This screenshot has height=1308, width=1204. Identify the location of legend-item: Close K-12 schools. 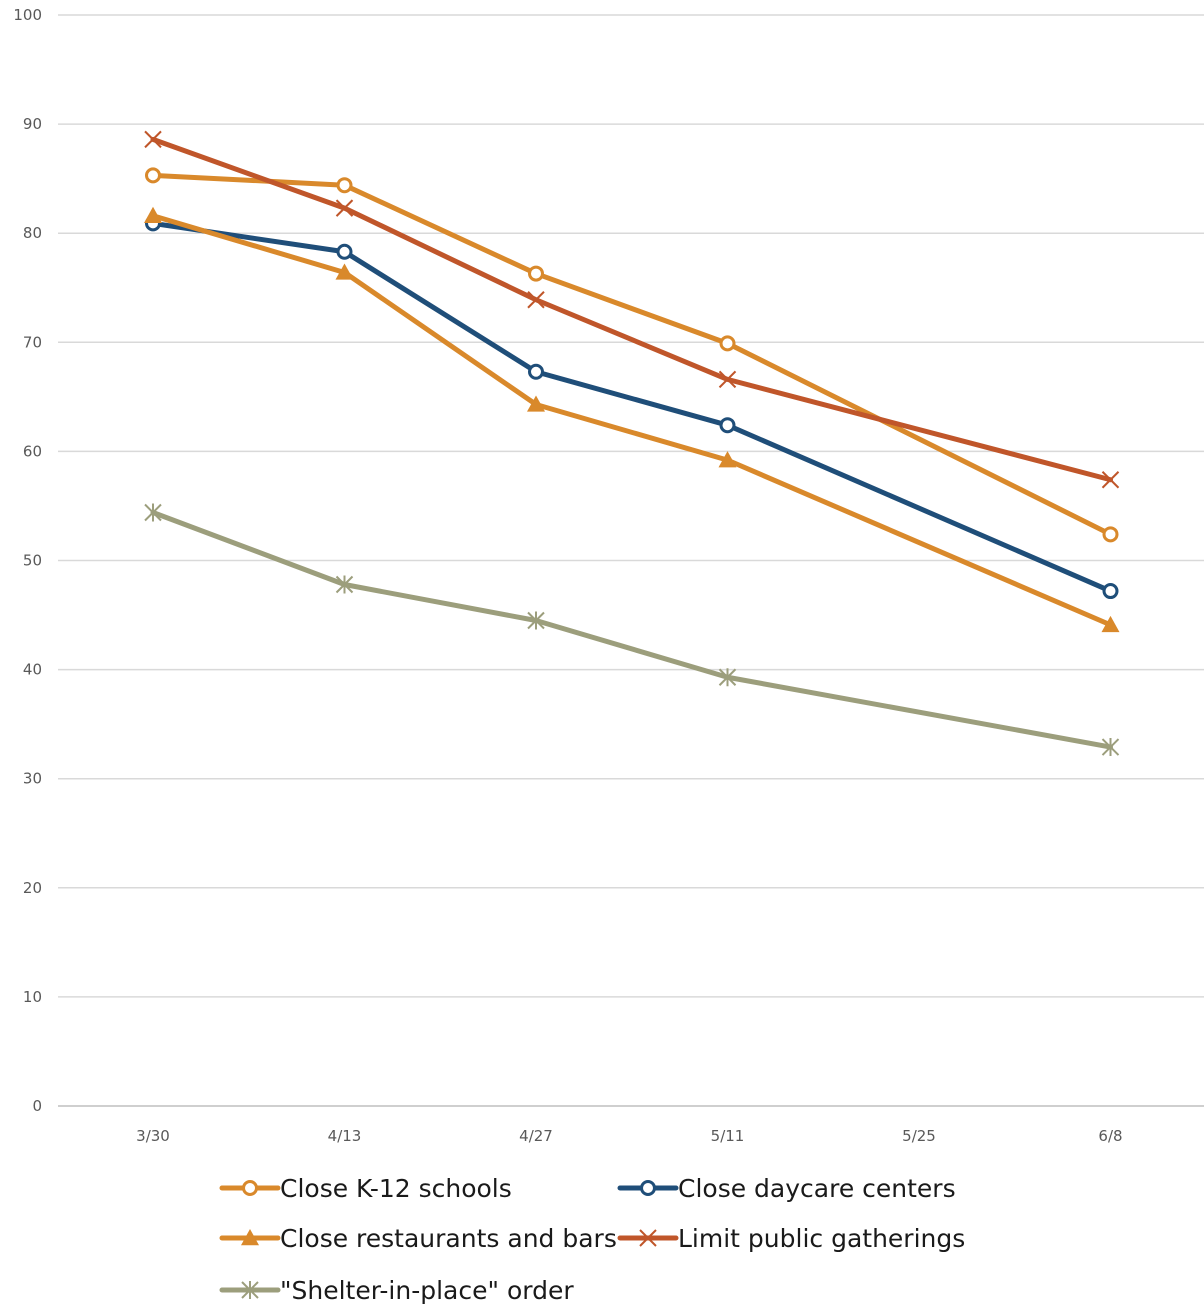
(365, 1188).